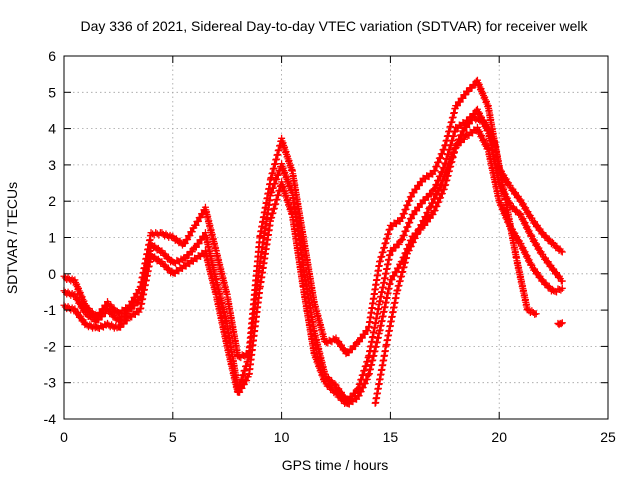 This screenshot has height=480, width=640. What do you see at coordinates (52, 92) in the screenshot?
I see `y-tick-label: 5` at bounding box center [52, 92].